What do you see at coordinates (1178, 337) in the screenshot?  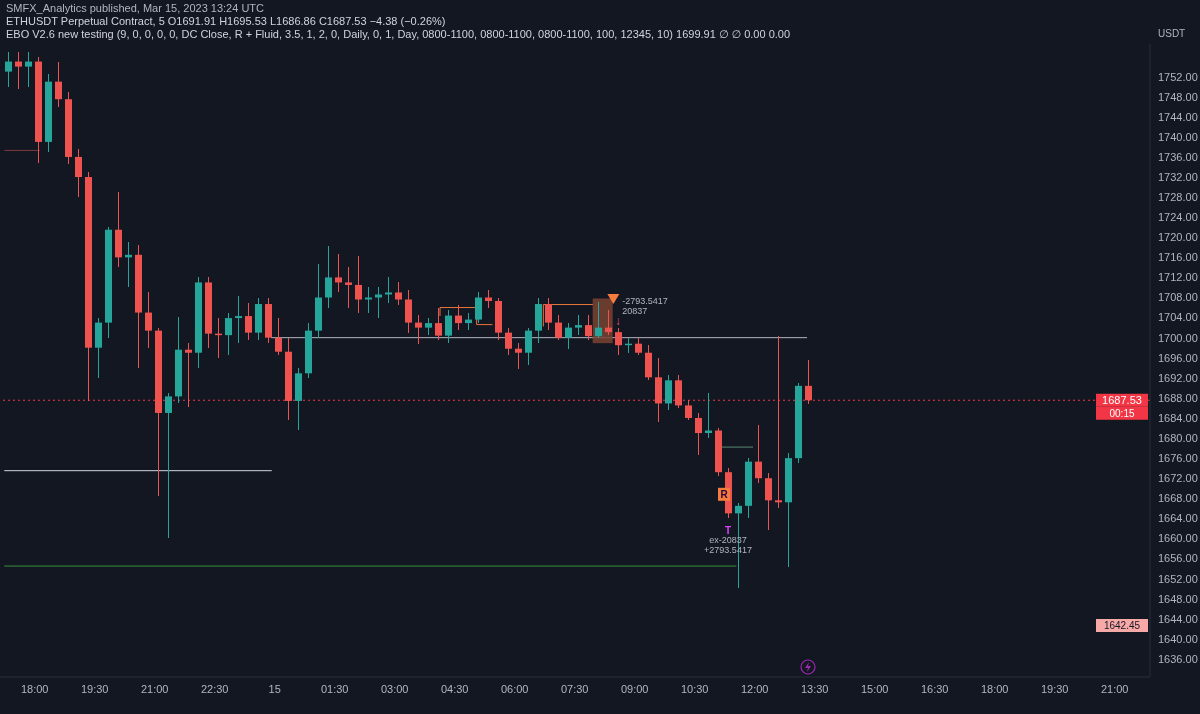 I see `y-tick-label: 1700.00` at bounding box center [1178, 337].